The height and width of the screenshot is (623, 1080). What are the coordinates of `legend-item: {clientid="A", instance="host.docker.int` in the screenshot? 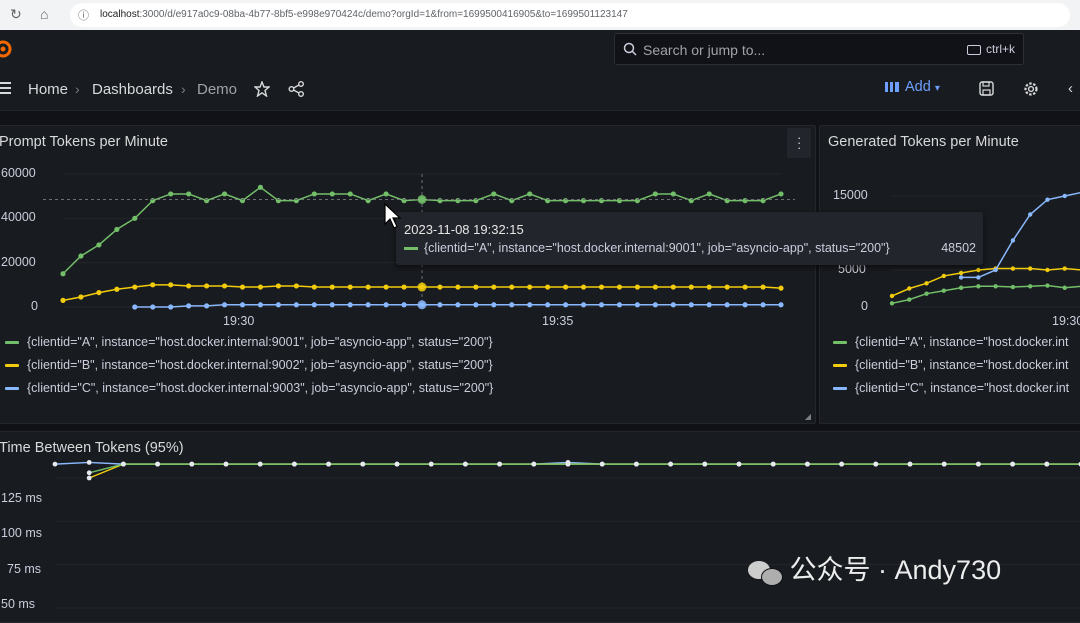 It's located at (950, 342).